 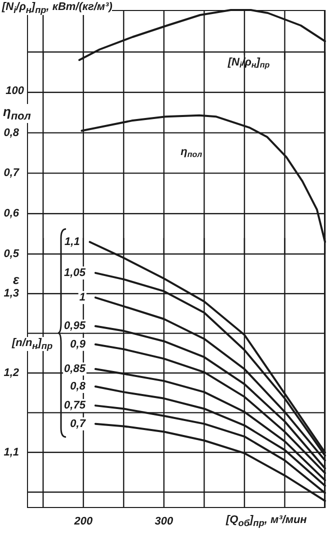 What do you see at coordinates (12, 132) in the screenshot?
I see `y-tick-label: 0,8` at bounding box center [12, 132].